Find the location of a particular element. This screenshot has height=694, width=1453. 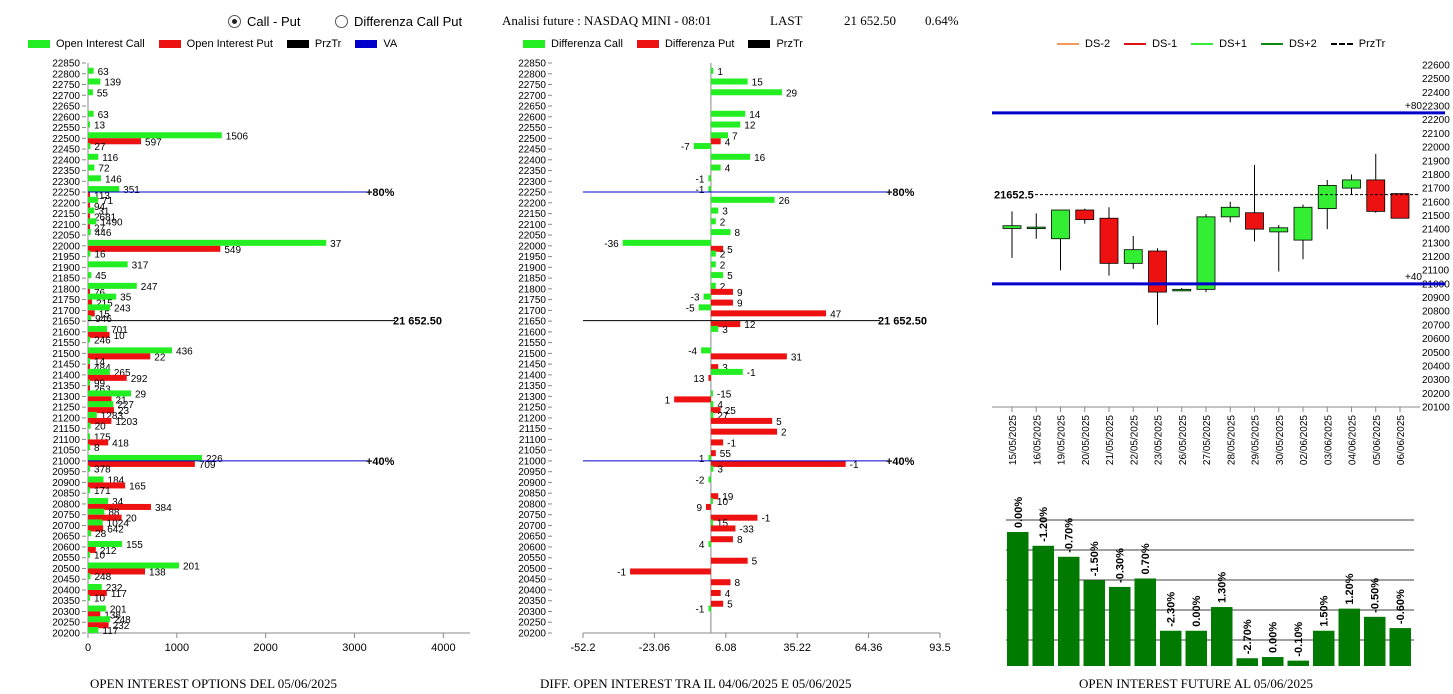

bar-value-label: 243 is located at coordinates (122, 308).